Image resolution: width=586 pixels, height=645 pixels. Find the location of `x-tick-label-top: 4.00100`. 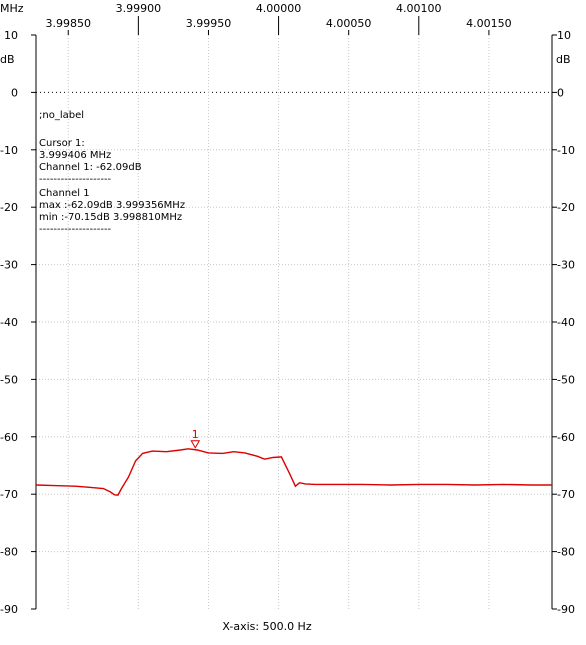

x-tick-label-top: 4.00100 is located at coordinates (419, 8).